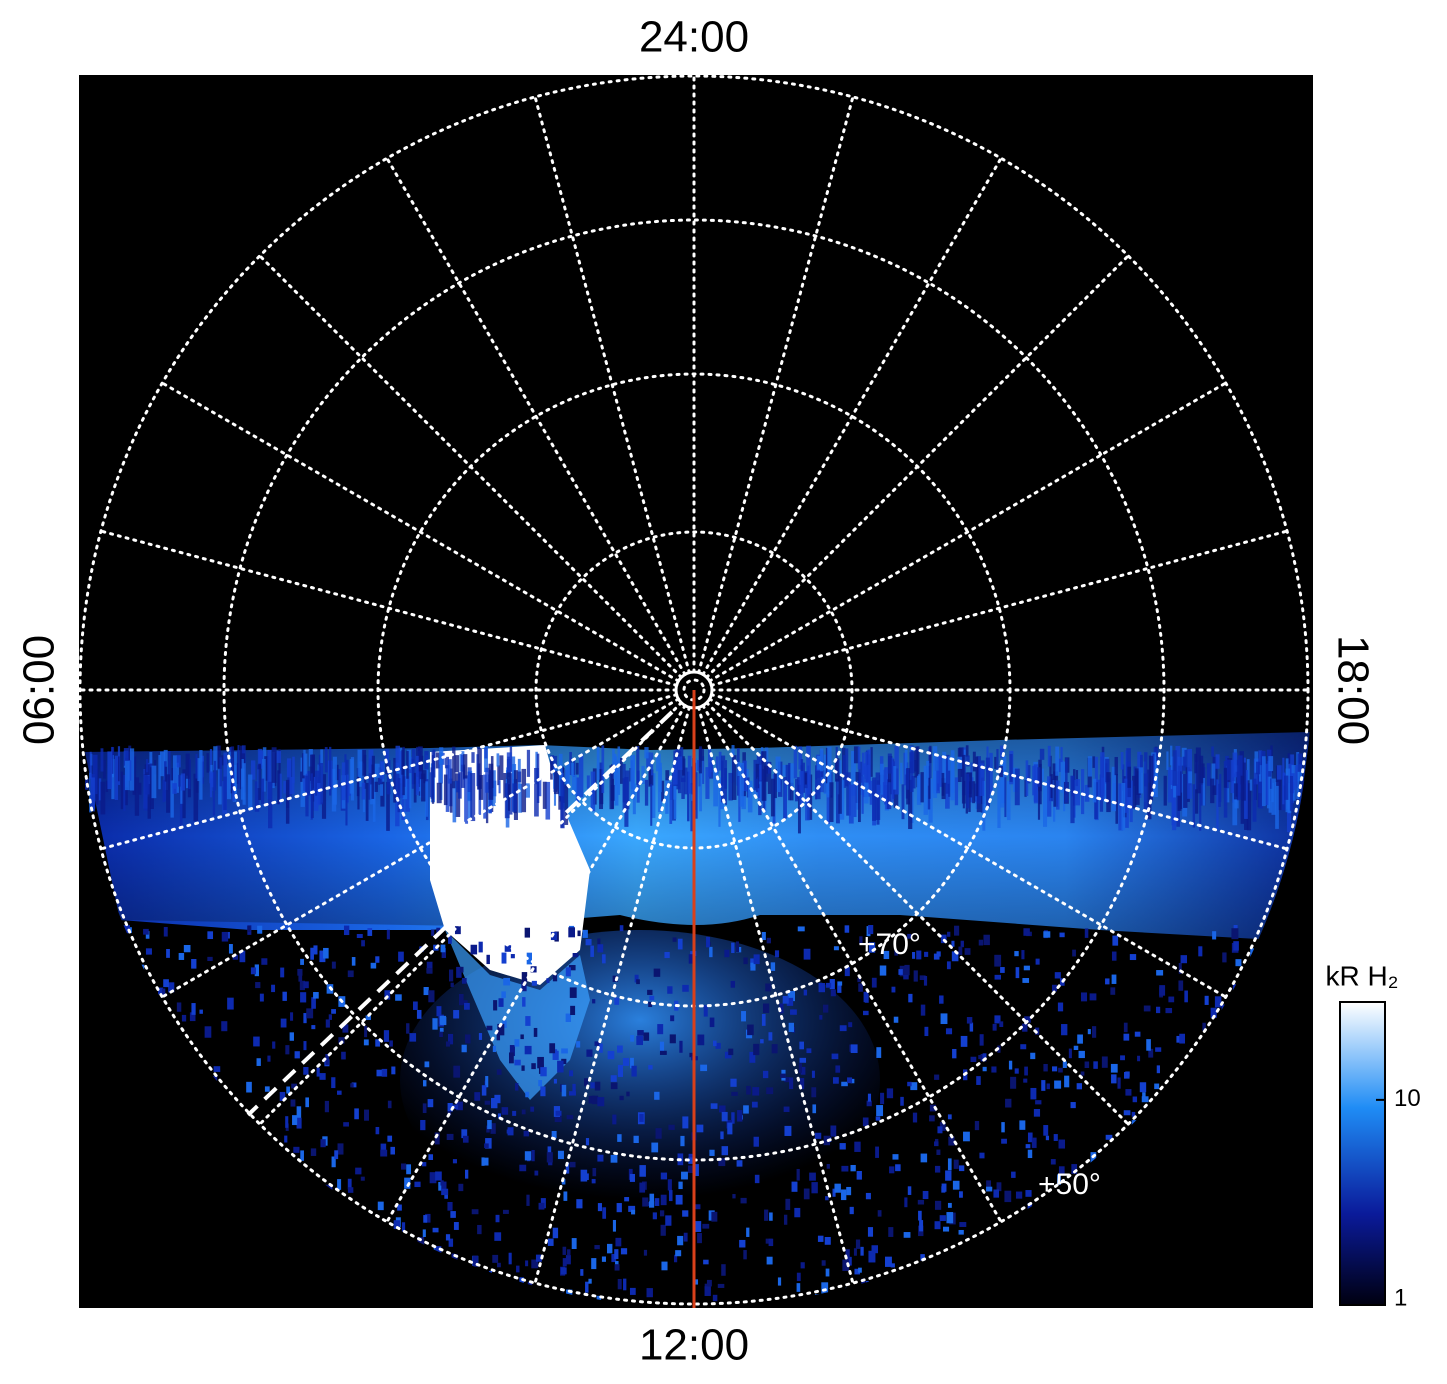 This screenshot has width=1447, height=1384. I want to click on local-time-label: 18:00, so click(1352, 690).